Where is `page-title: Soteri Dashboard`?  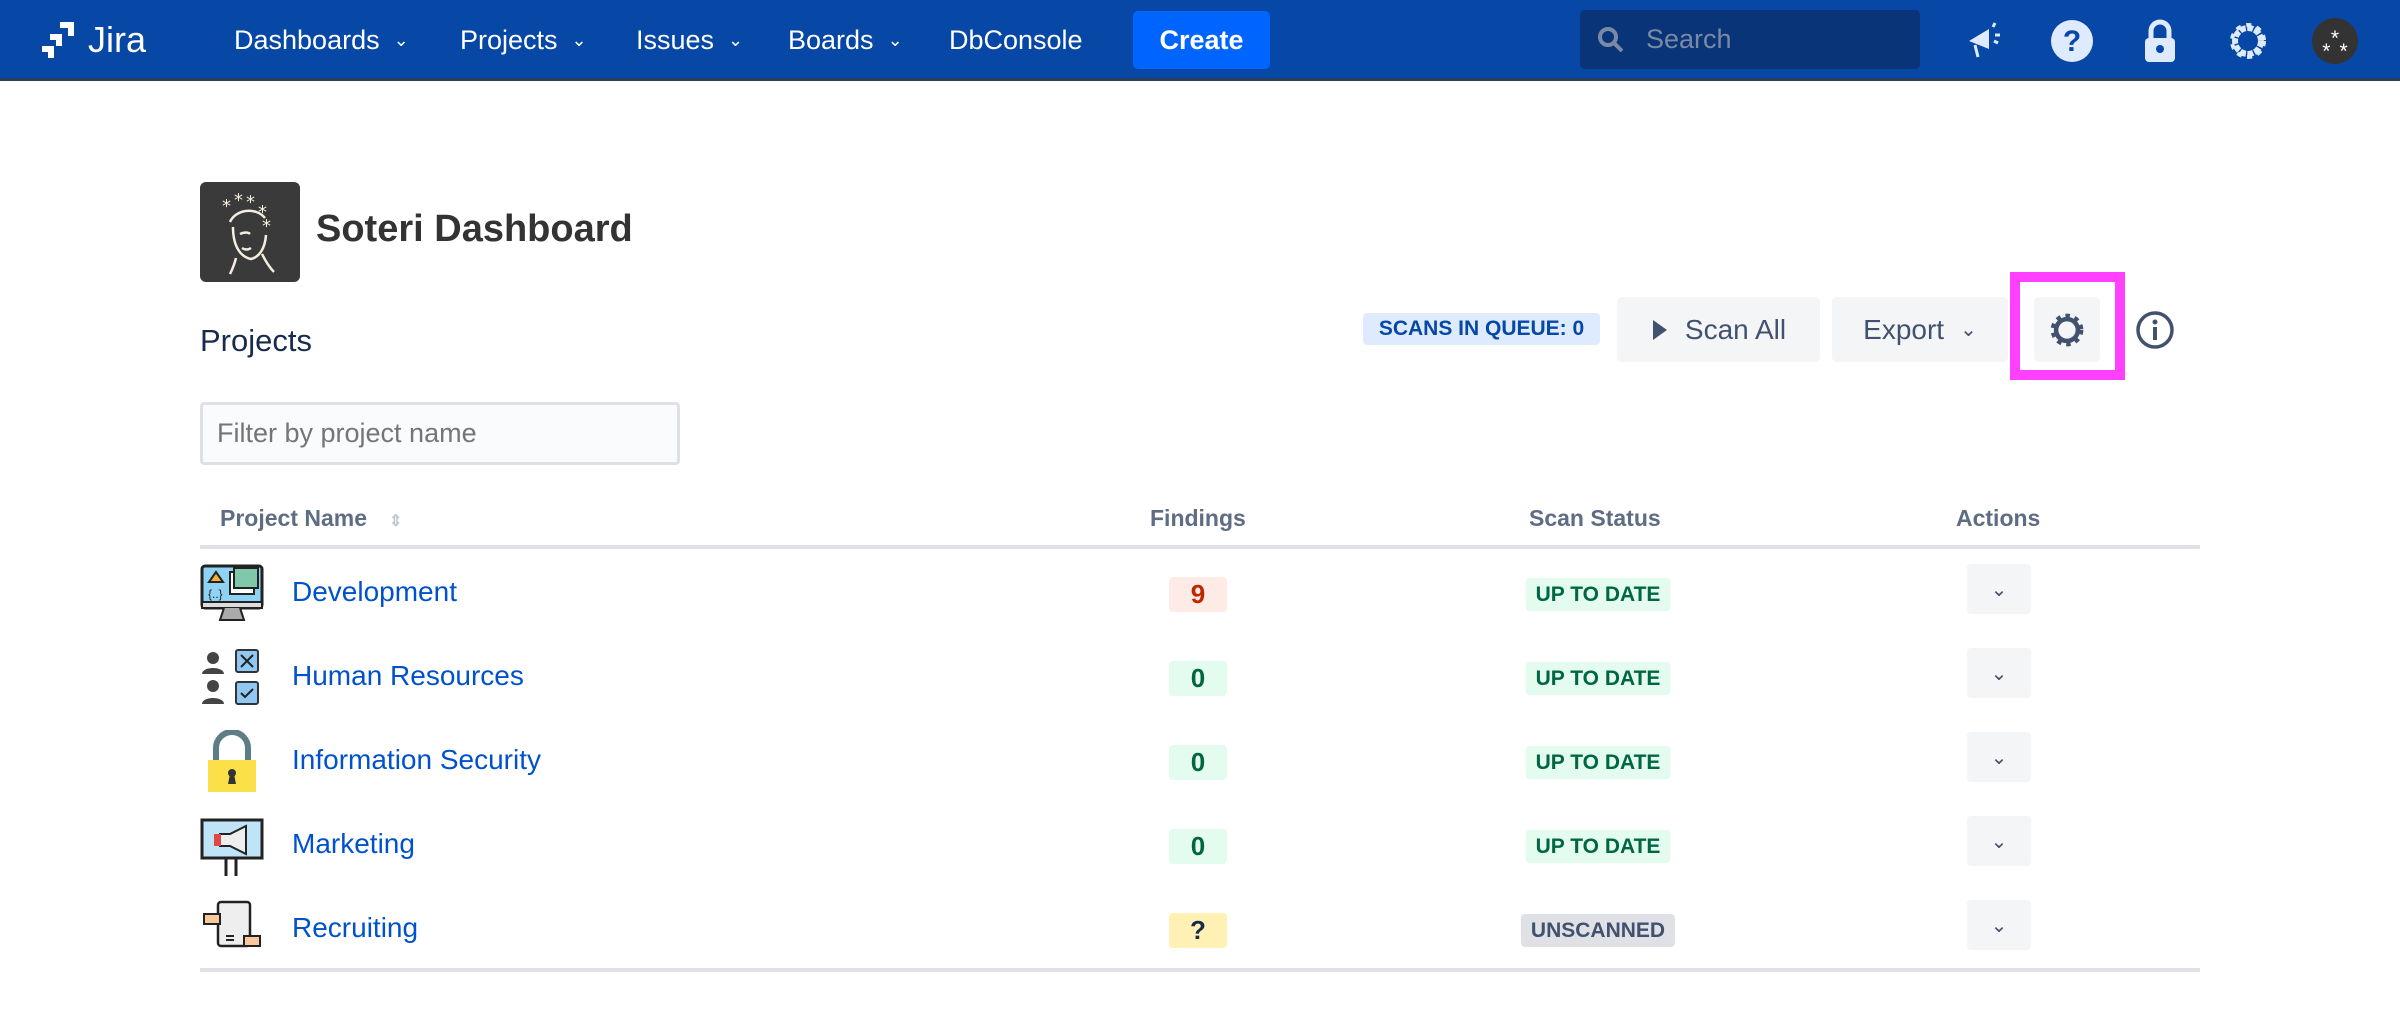 page-title: Soteri Dashboard is located at coordinates (474, 229).